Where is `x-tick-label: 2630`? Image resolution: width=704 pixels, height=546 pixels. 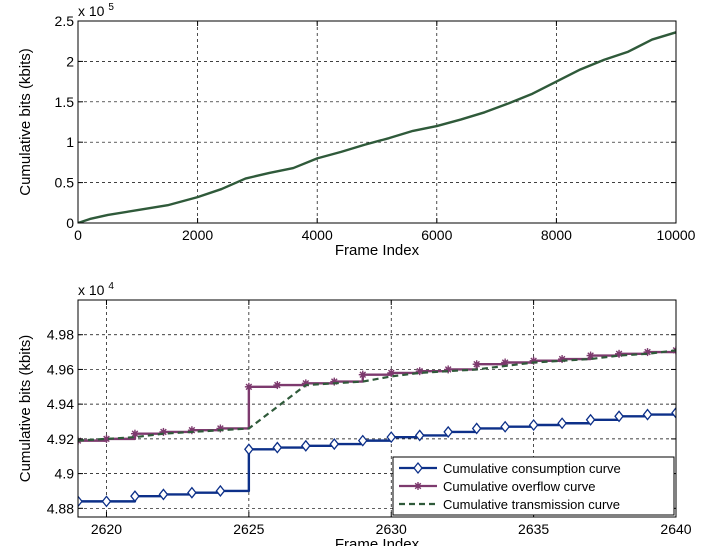
x-tick-label: 2630 is located at coordinates (391, 529).